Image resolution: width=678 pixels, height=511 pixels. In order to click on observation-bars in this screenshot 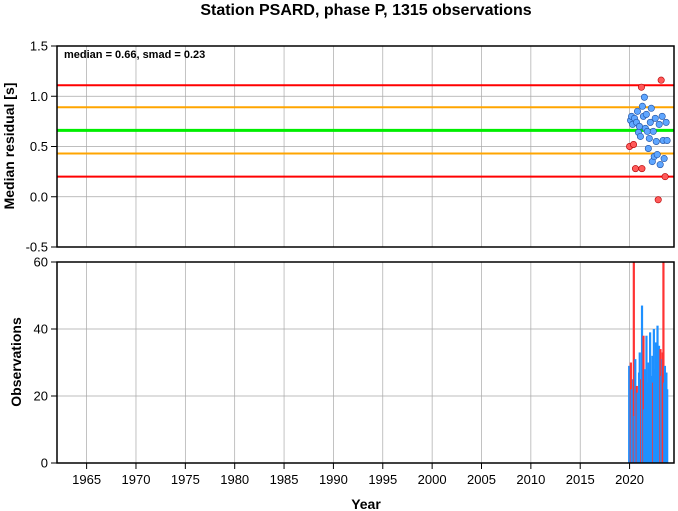, I will do `click(648, 362)`.